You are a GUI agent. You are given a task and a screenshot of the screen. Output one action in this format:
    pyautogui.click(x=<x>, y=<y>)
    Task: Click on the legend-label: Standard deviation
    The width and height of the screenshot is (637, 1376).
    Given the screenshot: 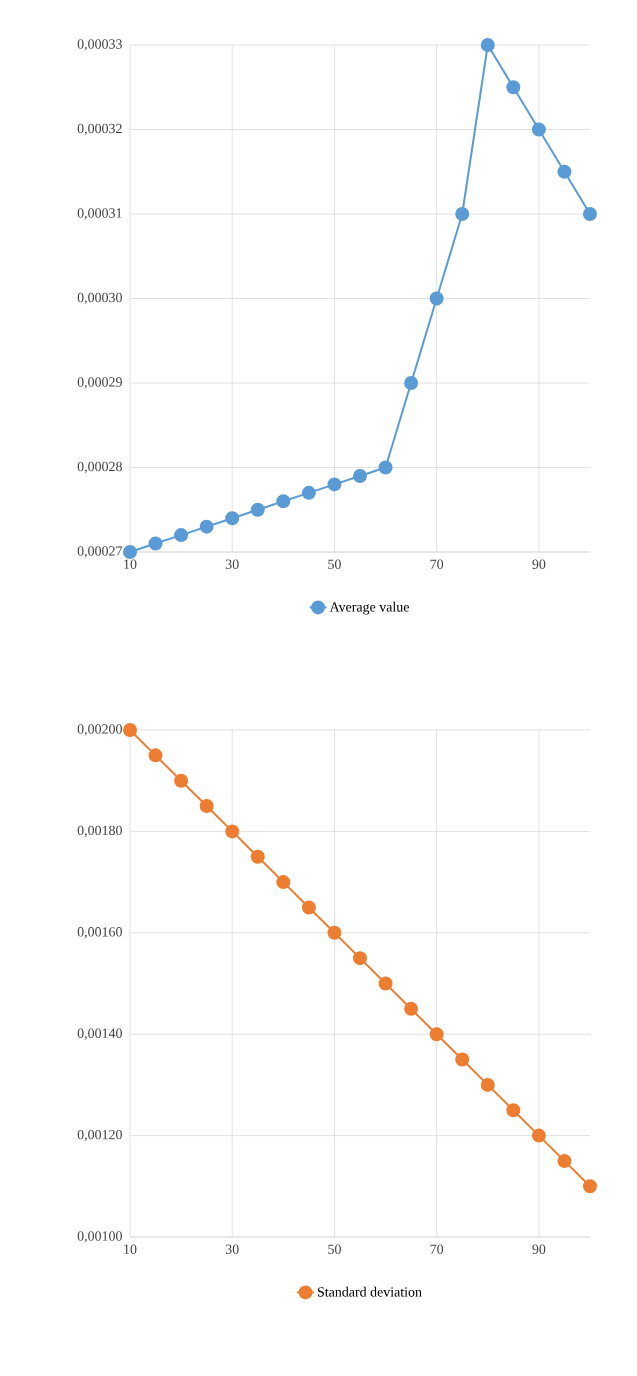 What is the action you would take?
    pyautogui.click(x=369, y=1291)
    